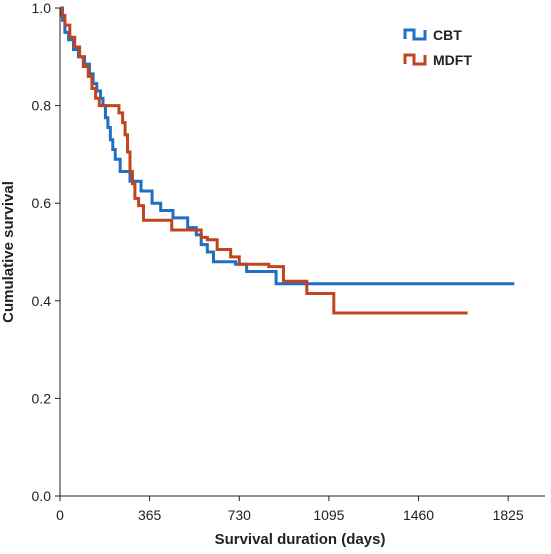 The image size is (551, 554). Describe the element at coordinates (42, 8) in the screenshot. I see `y-tick-label: 1.0` at that location.